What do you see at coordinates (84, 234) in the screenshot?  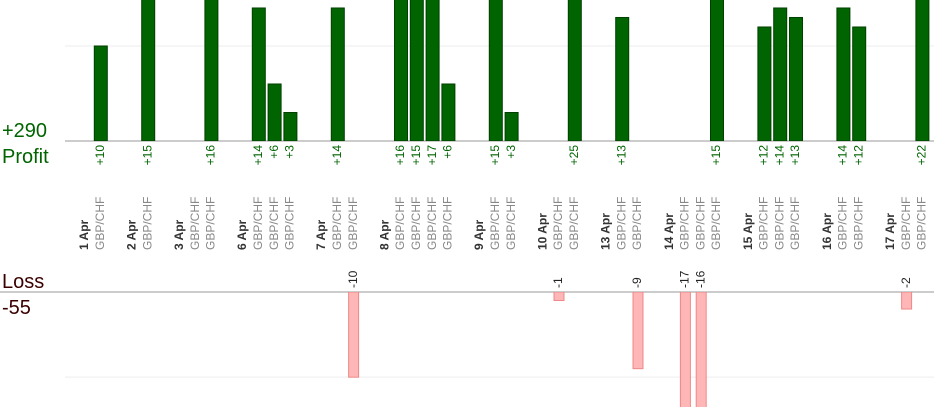 I see `date-label: 1 Apr` at bounding box center [84, 234].